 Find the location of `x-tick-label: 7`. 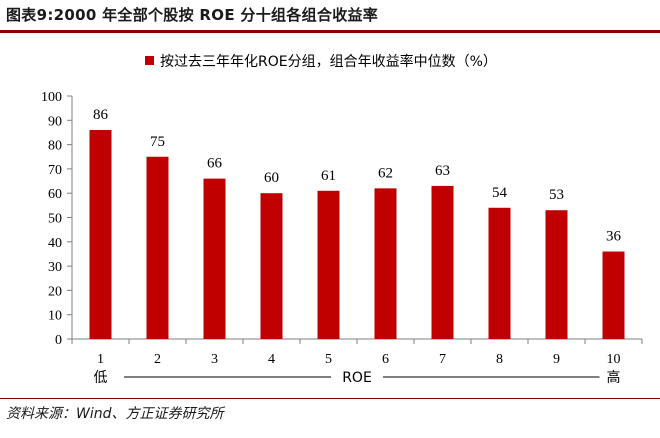

x-tick-label: 7 is located at coordinates (442, 359).